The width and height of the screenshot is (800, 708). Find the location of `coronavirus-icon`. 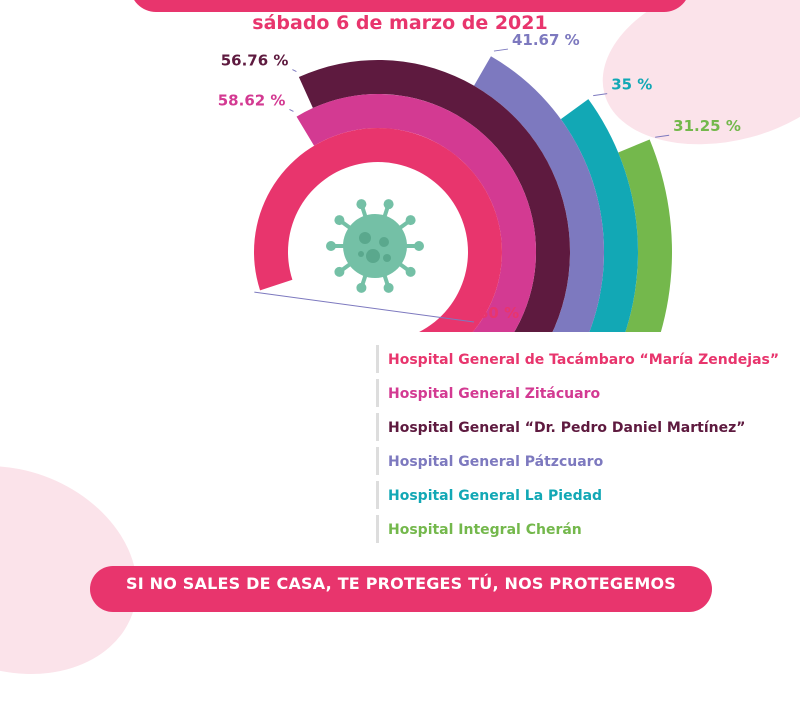

coronavirus-icon is located at coordinates (375, 246).